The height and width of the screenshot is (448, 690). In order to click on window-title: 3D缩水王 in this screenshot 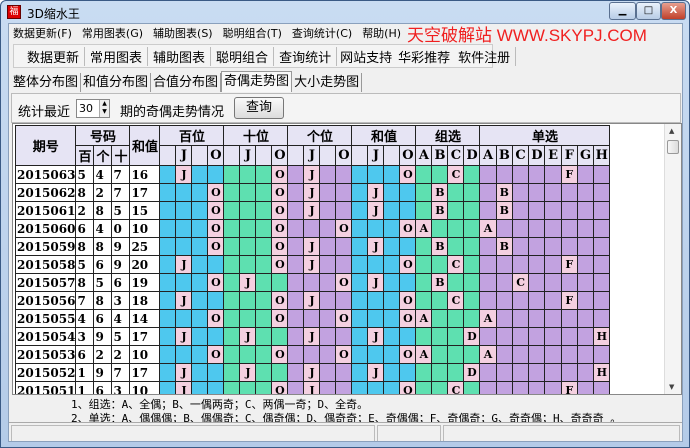, I will do `click(53, 14)`.